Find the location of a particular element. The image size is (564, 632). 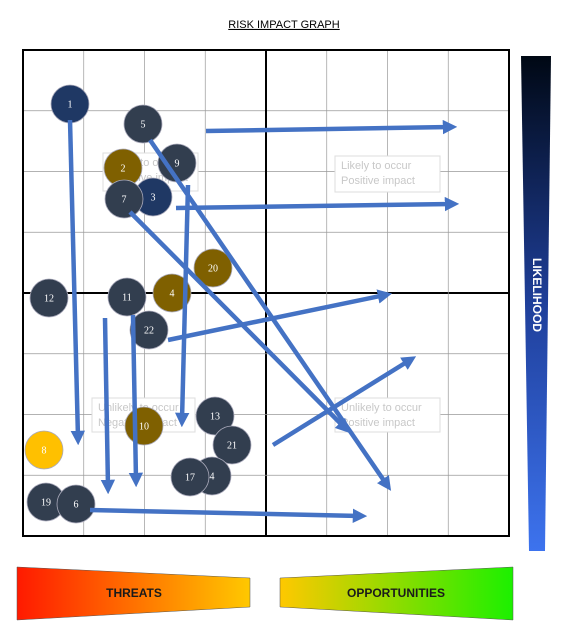

risk-node-label: 9 is located at coordinates (177, 163).